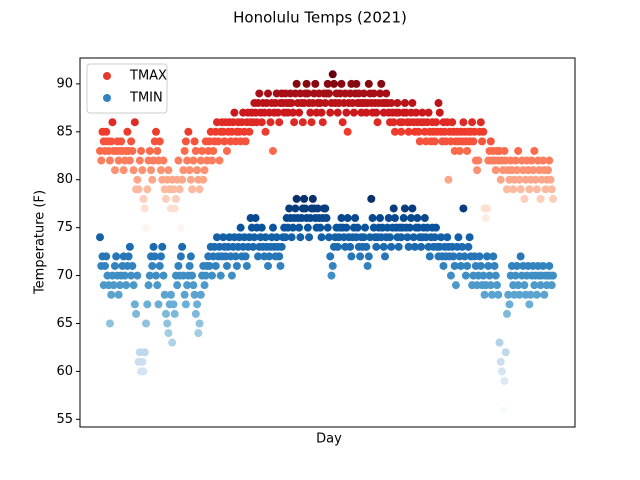 The image size is (640, 480). Describe the element at coordinates (148, 76) in the screenshot. I see `legend-label: TMAX` at that location.